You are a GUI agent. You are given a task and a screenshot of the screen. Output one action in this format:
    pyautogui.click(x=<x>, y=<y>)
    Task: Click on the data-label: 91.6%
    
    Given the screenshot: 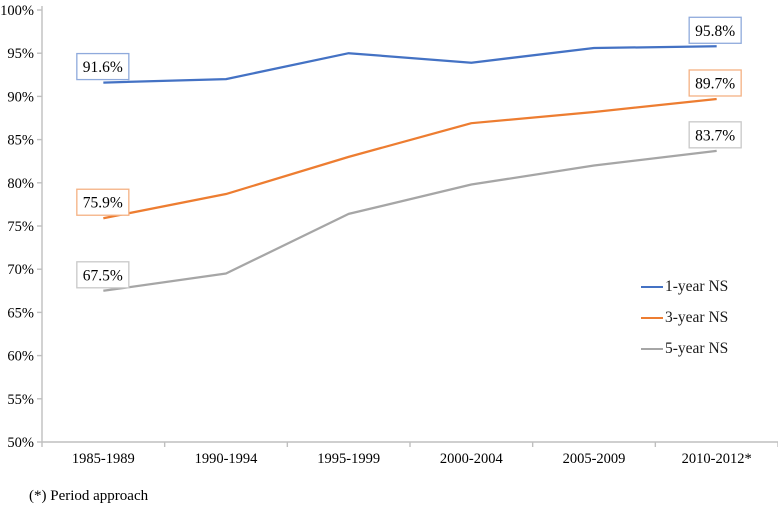 What is the action you would take?
    pyautogui.click(x=103, y=67)
    